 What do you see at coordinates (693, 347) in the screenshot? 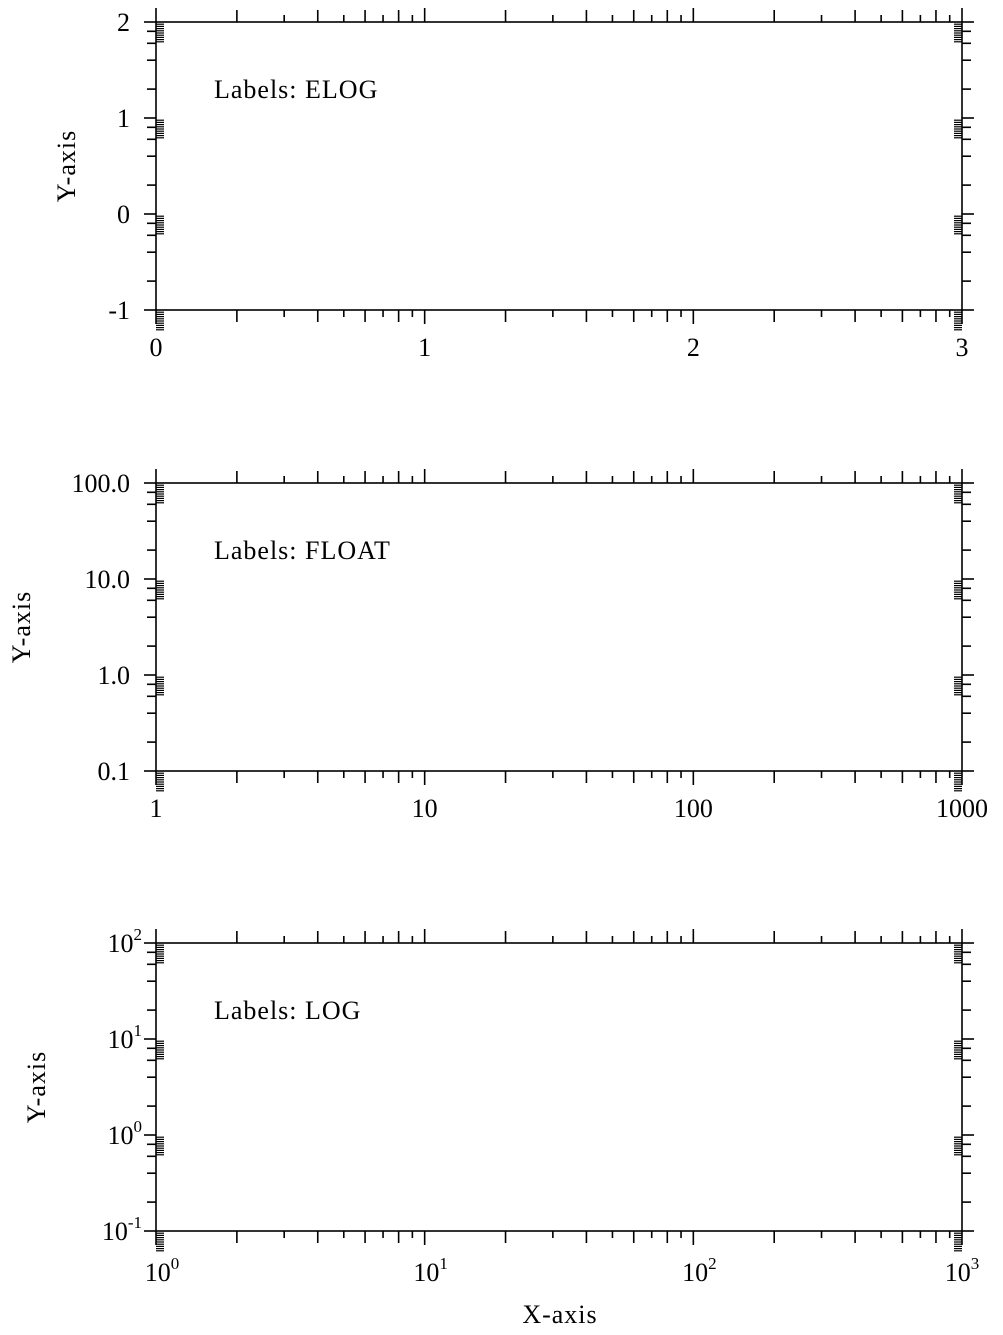
I see `x-tick-label: 2` at bounding box center [693, 347].